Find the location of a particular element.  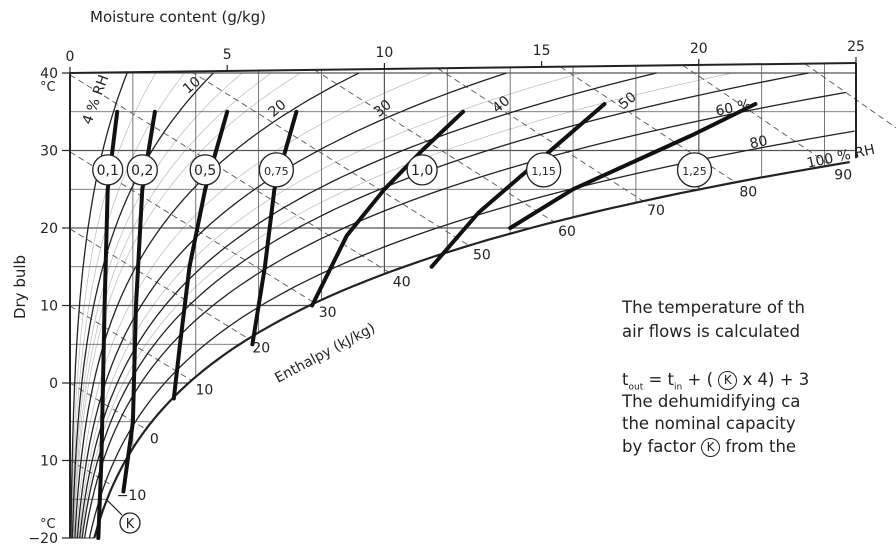

k-marker-circle is located at coordinates (130, 523).